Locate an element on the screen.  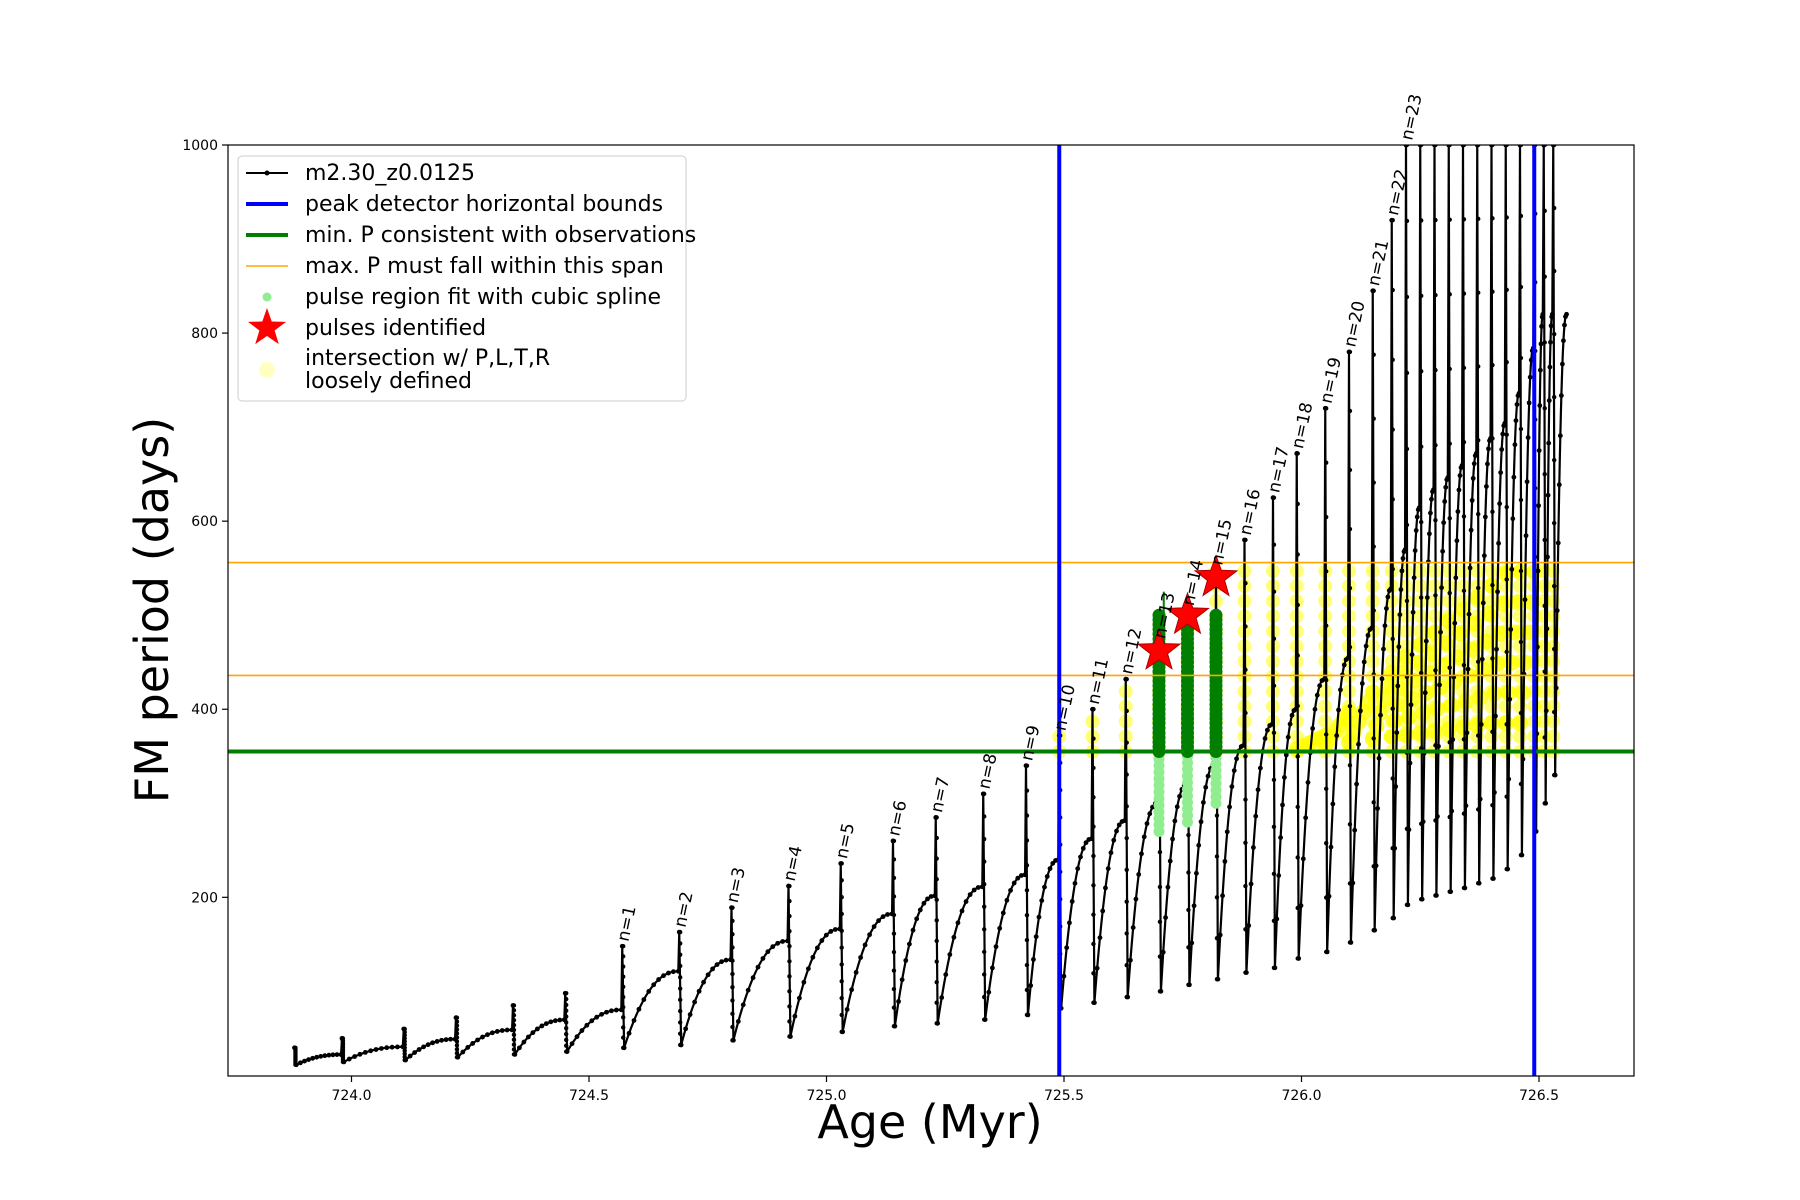
legend-handle-track-point is located at coordinates (267, 173).